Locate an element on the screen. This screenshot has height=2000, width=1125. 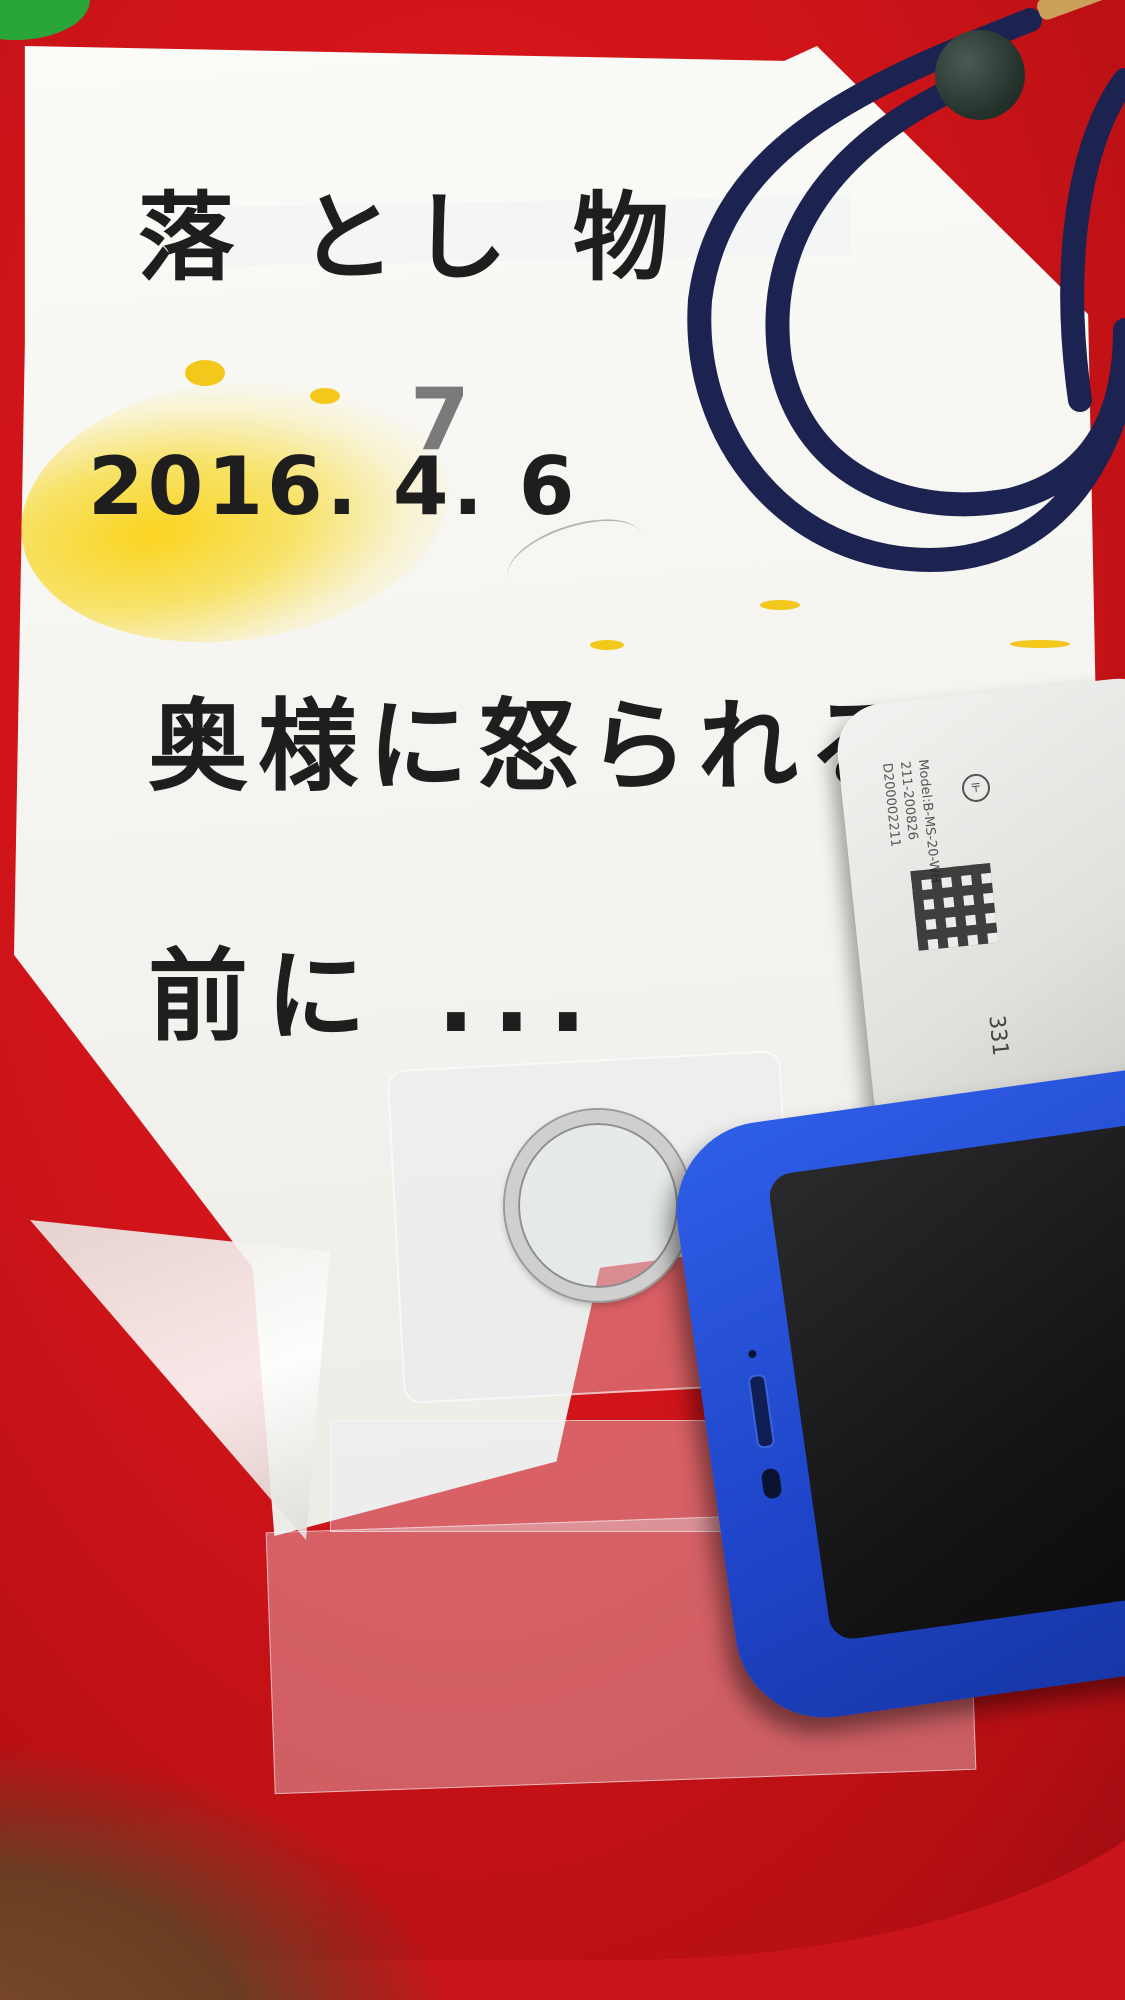
device-id-fragment: 331 is located at coordinates (998, 1035).